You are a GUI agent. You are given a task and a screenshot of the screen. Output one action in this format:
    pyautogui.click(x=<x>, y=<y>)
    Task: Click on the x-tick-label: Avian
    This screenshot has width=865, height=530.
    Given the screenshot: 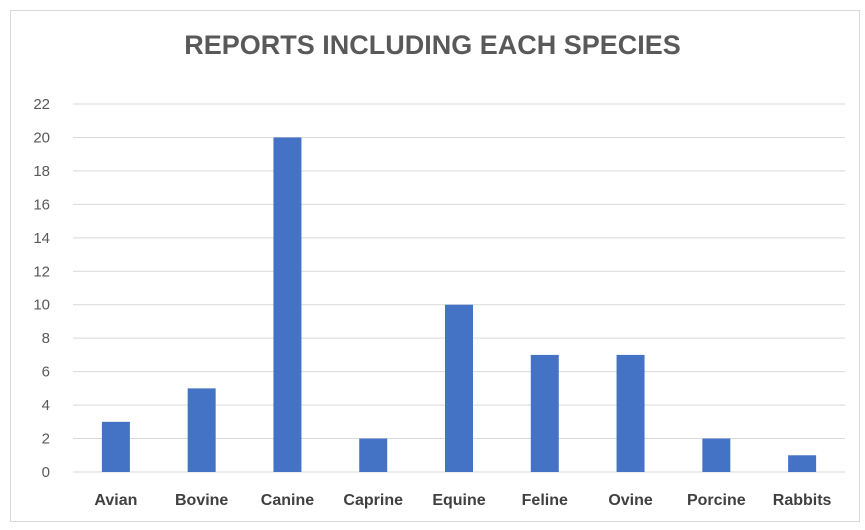 What is the action you would take?
    pyautogui.click(x=115, y=500)
    